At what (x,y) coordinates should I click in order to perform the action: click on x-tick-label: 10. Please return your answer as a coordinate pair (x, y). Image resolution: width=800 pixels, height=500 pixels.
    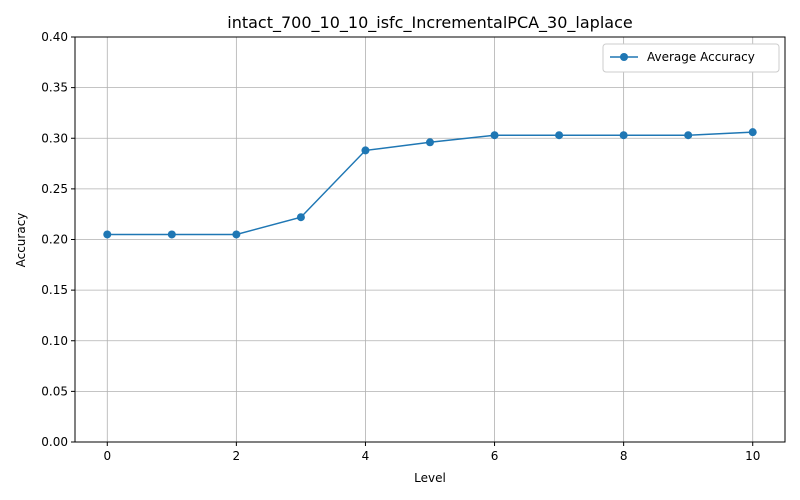
    Looking at the image, I should click on (752, 456).